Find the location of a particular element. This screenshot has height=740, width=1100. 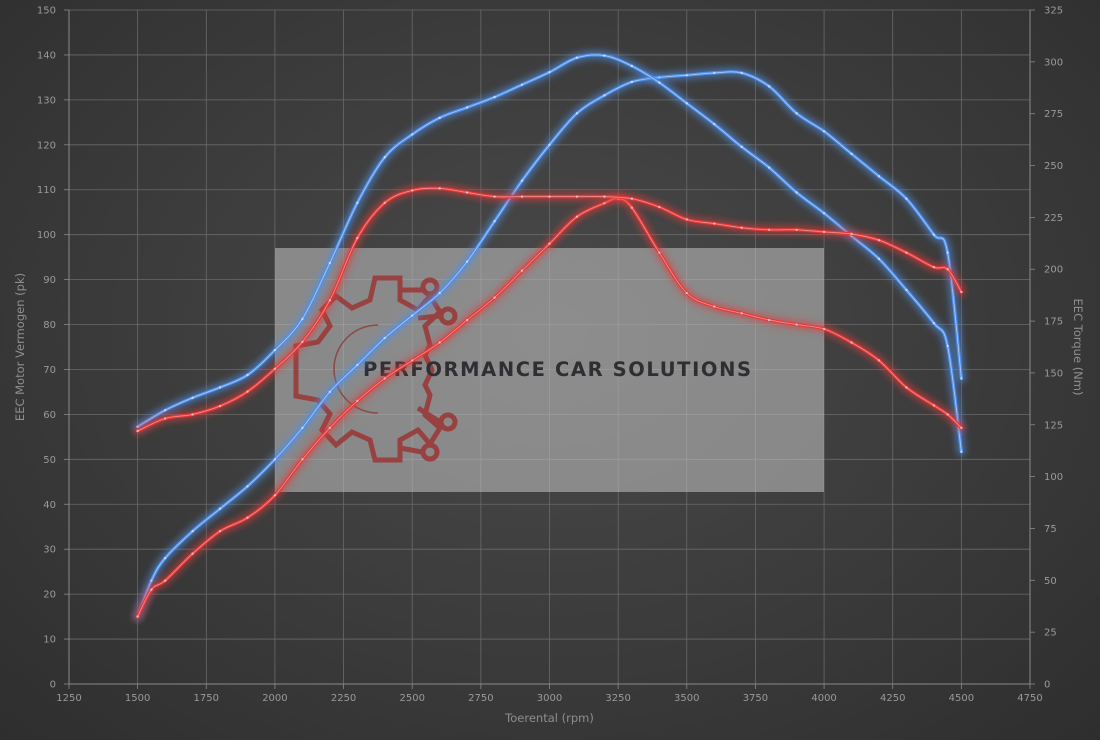

y-left-tick-label: 0 is located at coordinates (53, 685).